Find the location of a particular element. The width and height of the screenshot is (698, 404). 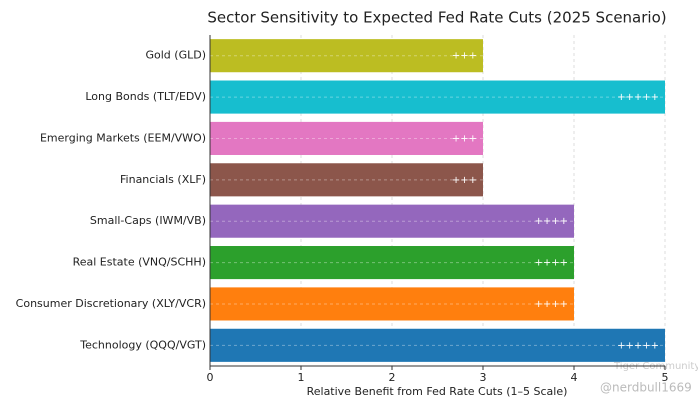

x-tick-label: 0 is located at coordinates (210, 377).